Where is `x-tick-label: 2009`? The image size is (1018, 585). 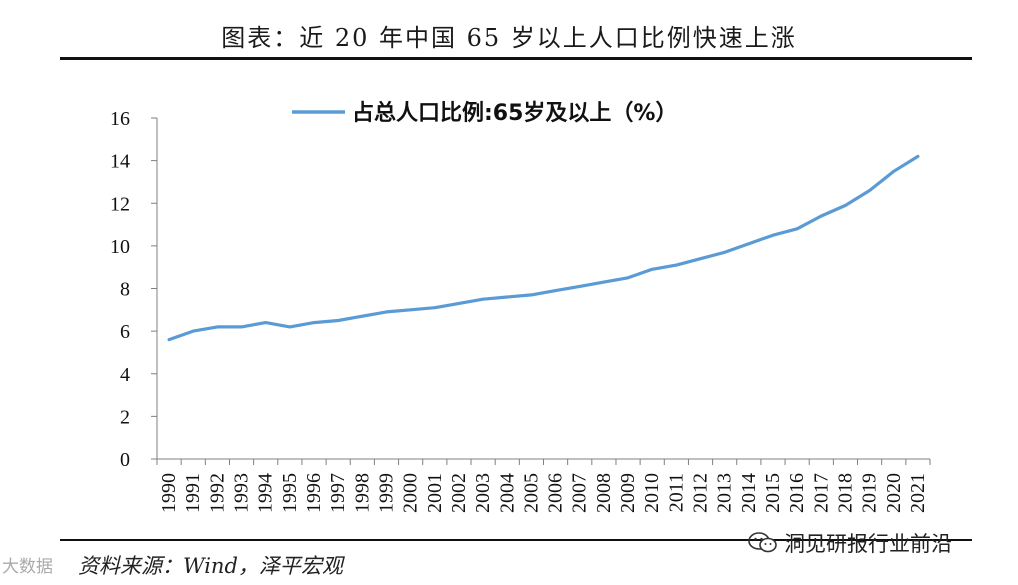
x-tick-label: 2009 is located at coordinates (628, 493).